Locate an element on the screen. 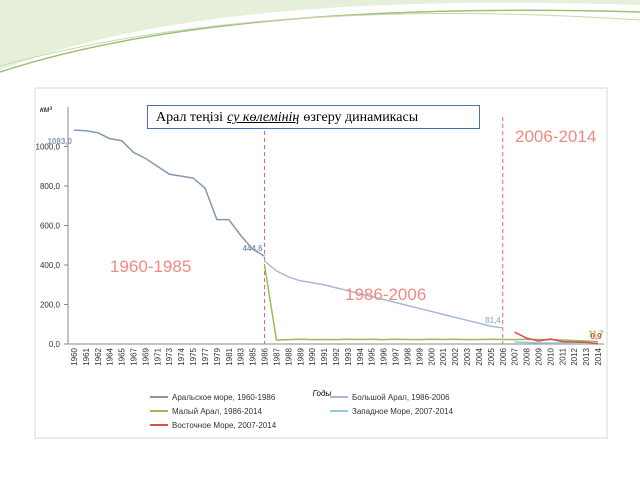  value-label: 0,9 is located at coordinates (596, 336).